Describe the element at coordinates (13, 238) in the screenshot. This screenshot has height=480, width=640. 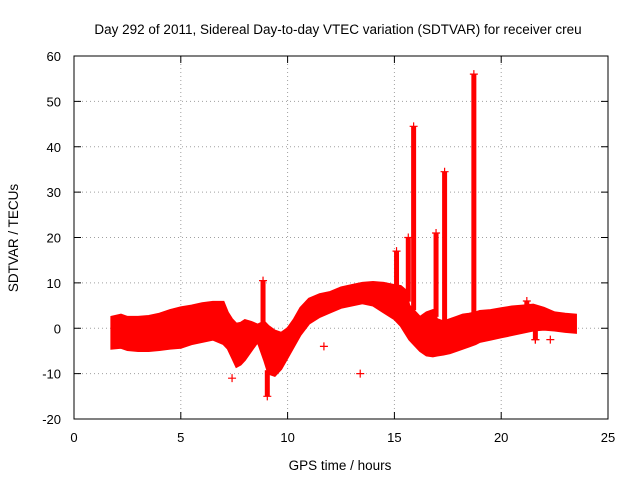
I see `y-axis-label: SDTVAR / TECUs` at that location.